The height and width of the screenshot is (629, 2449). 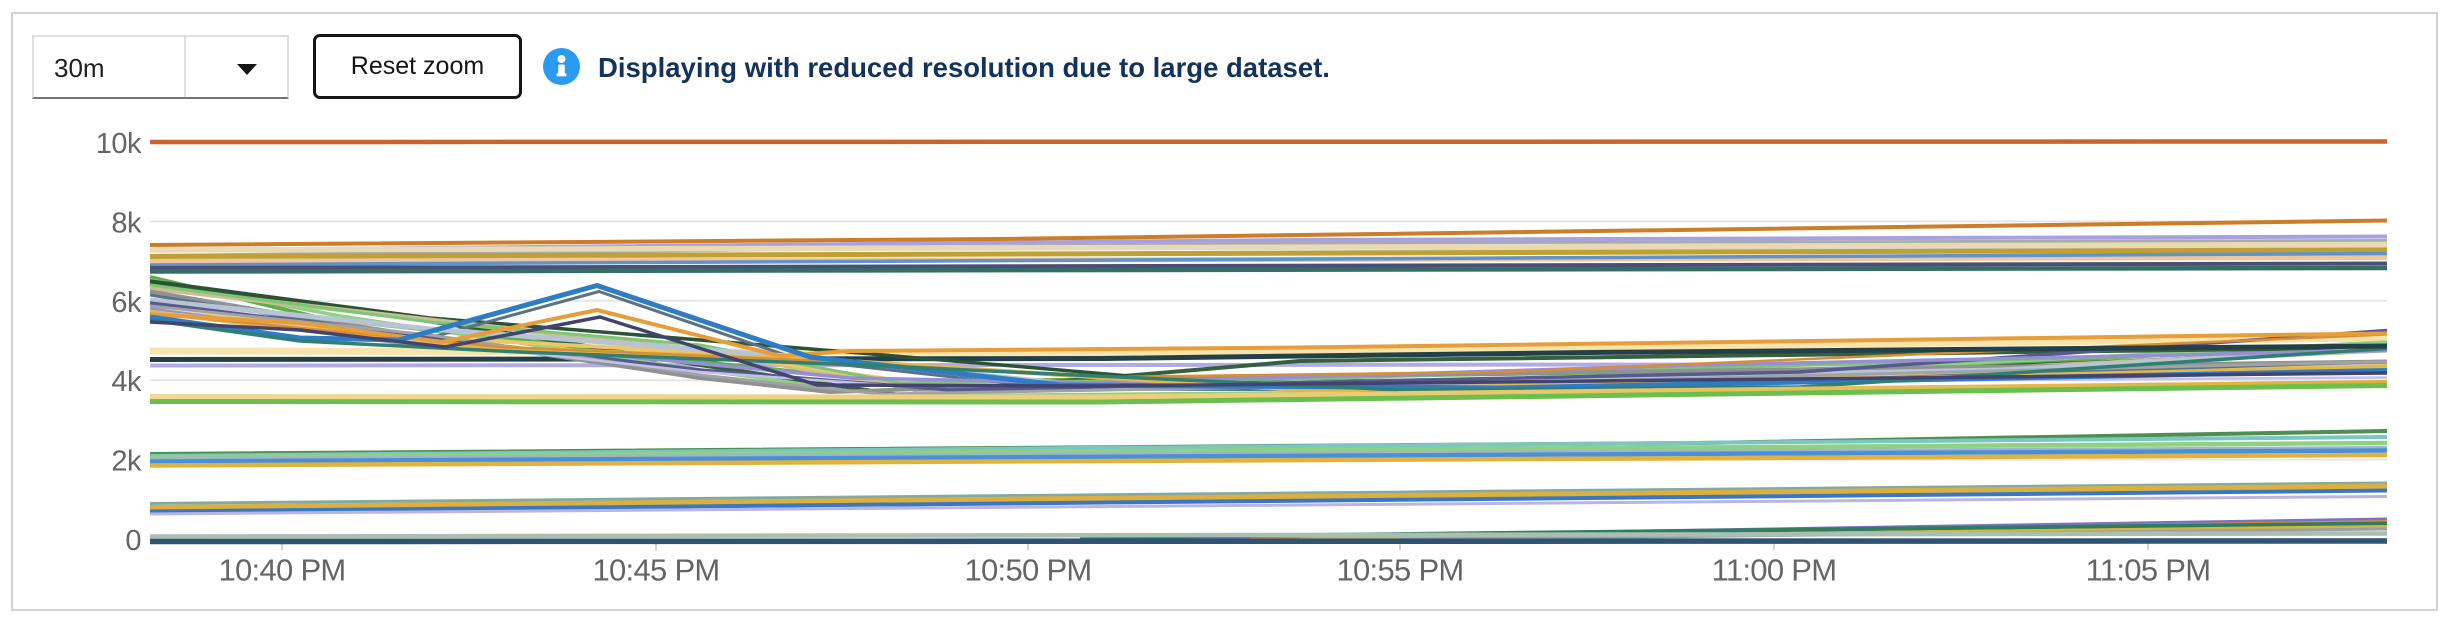 I want to click on svg-text: 10:45 PM, so click(x=655, y=570).